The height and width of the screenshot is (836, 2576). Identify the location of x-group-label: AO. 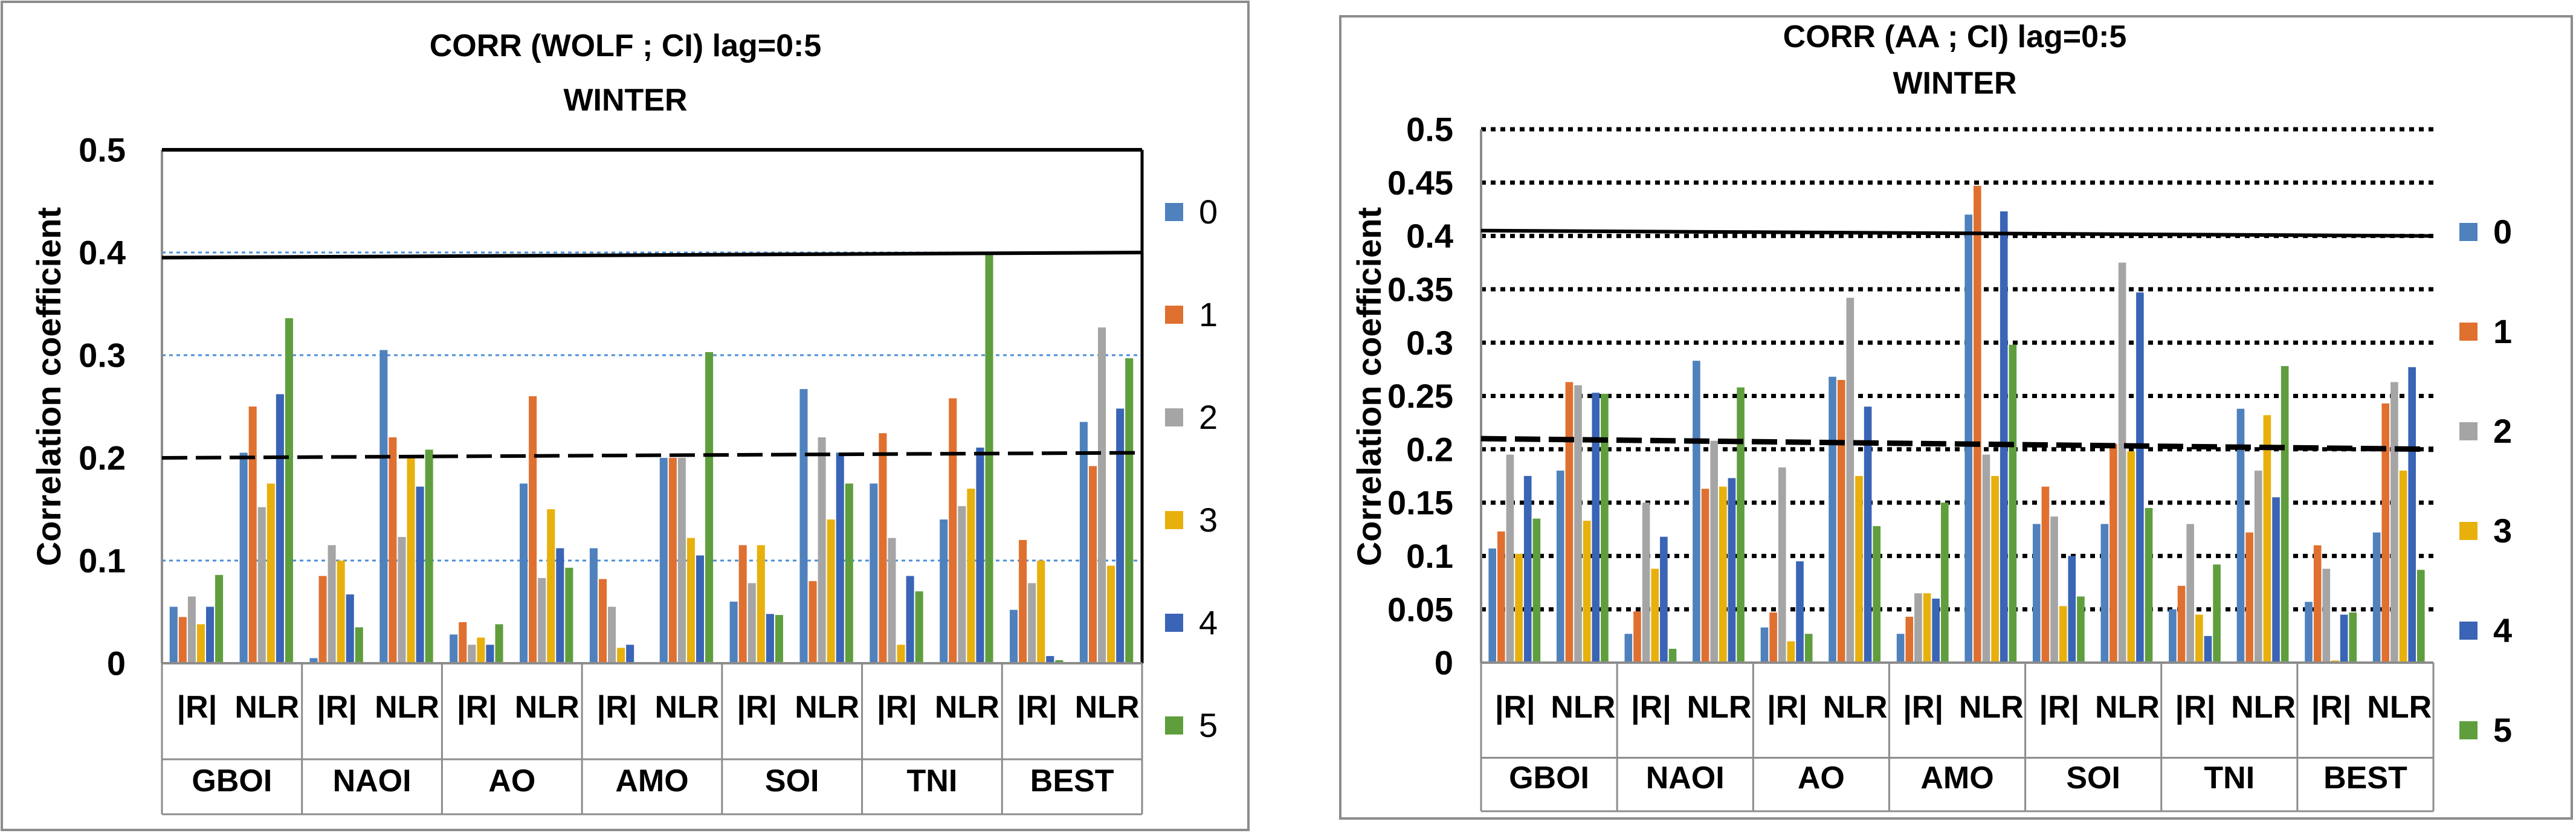
(1822, 778).